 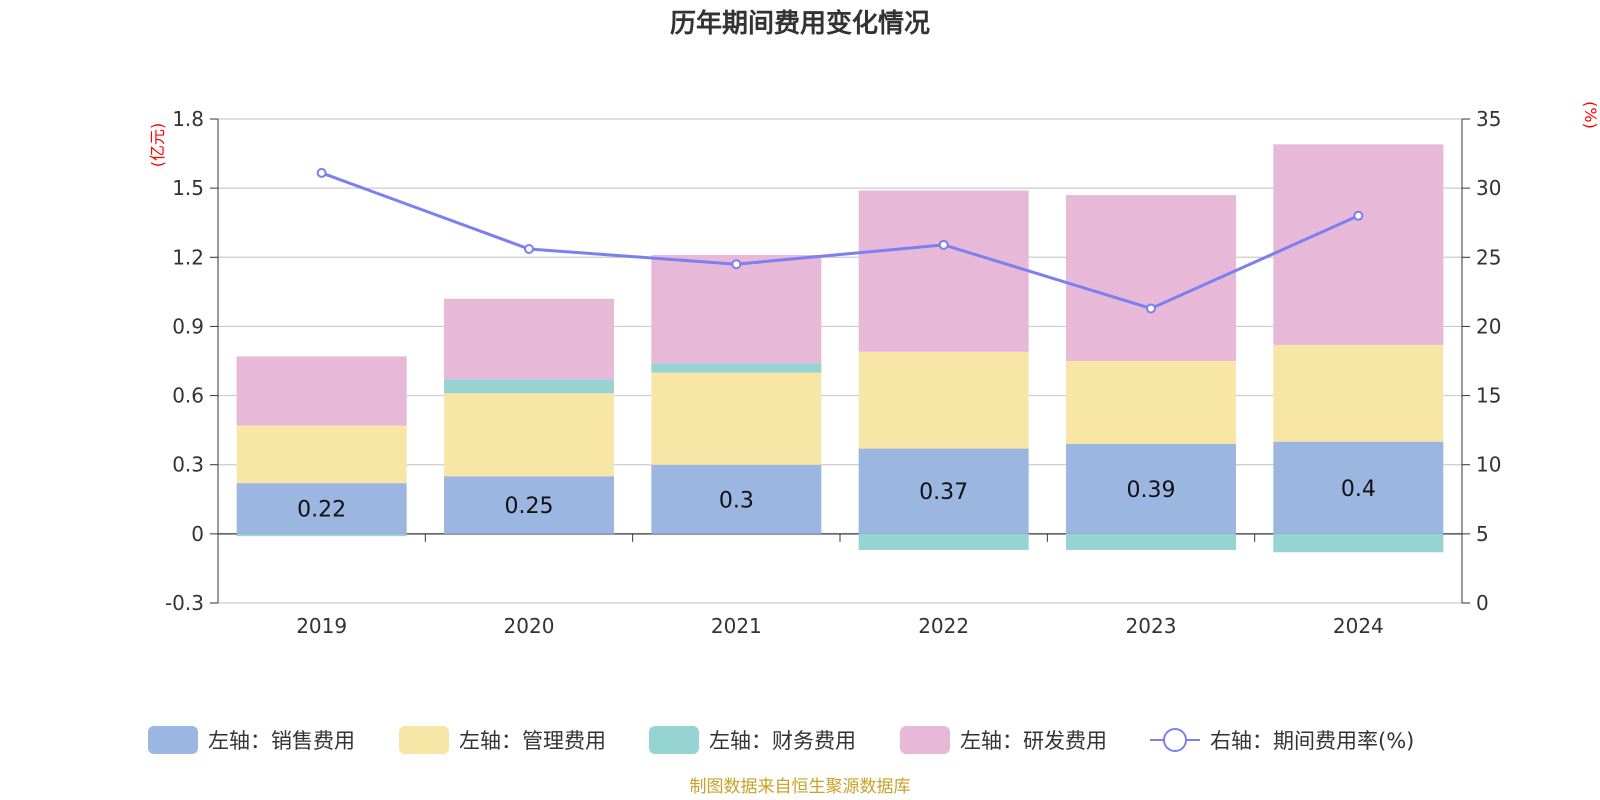 I want to click on left-tick-label: 0.6, so click(x=188, y=396).